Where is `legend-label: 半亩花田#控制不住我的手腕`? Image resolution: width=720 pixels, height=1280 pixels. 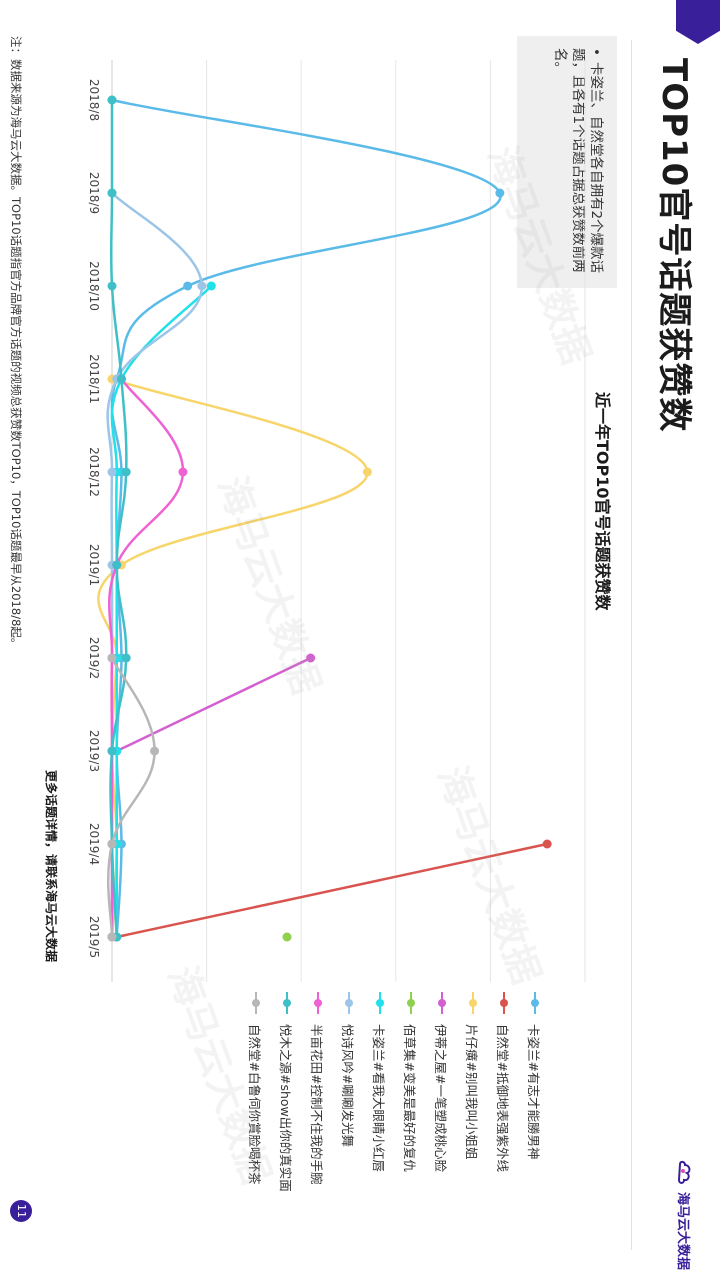 legend-label: 半亩花田#控制不住我的手腕 is located at coordinates (317, 1104).